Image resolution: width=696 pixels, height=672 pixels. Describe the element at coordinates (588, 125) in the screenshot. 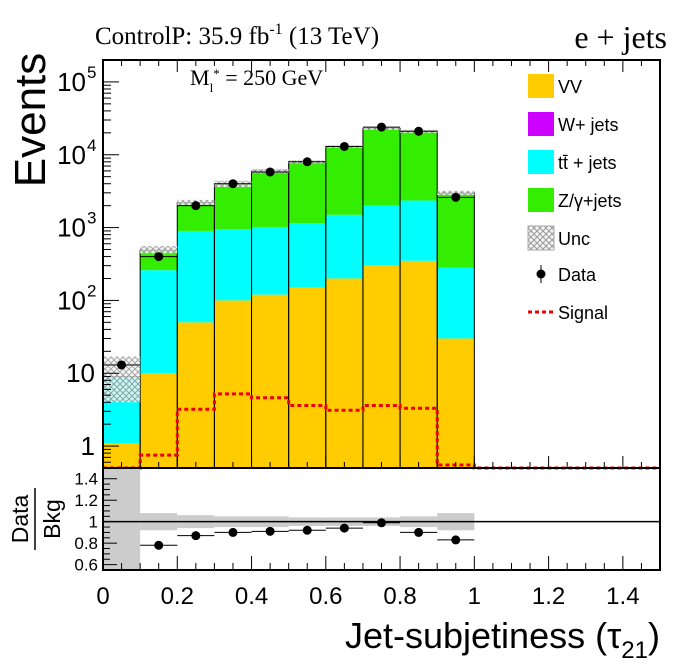

I see `legend-label-1: W+ jets` at that location.